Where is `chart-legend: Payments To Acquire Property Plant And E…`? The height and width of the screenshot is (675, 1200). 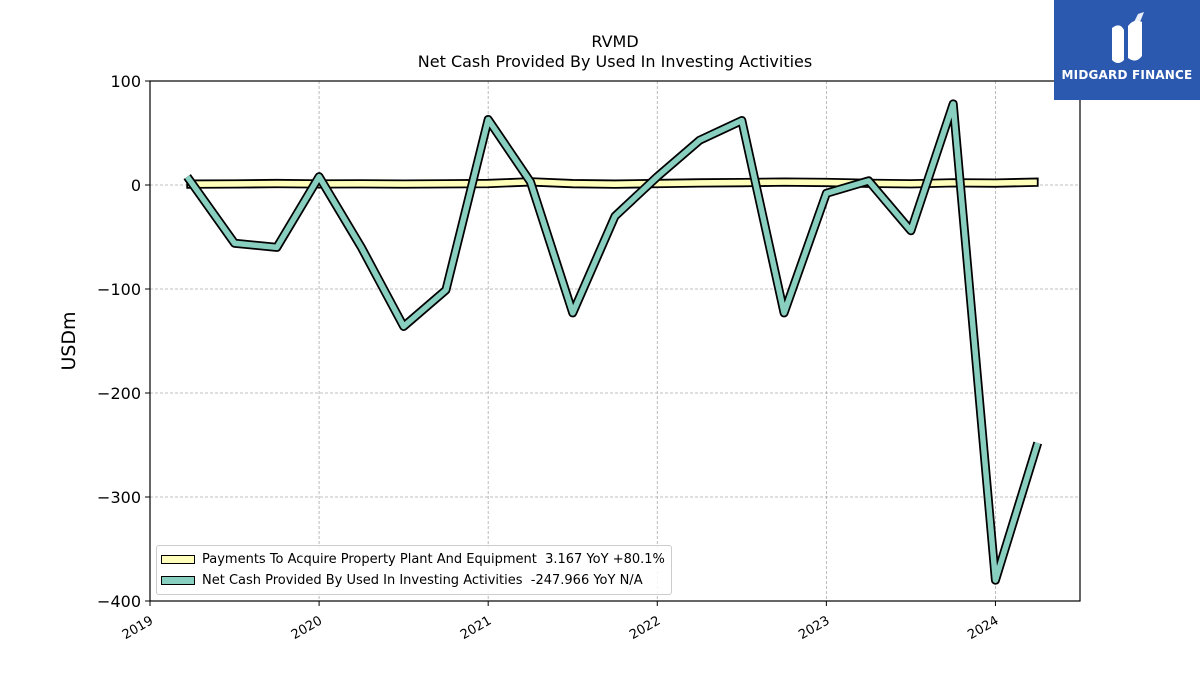 chart-legend: Payments To Acquire Property Plant And E… is located at coordinates (414, 570).